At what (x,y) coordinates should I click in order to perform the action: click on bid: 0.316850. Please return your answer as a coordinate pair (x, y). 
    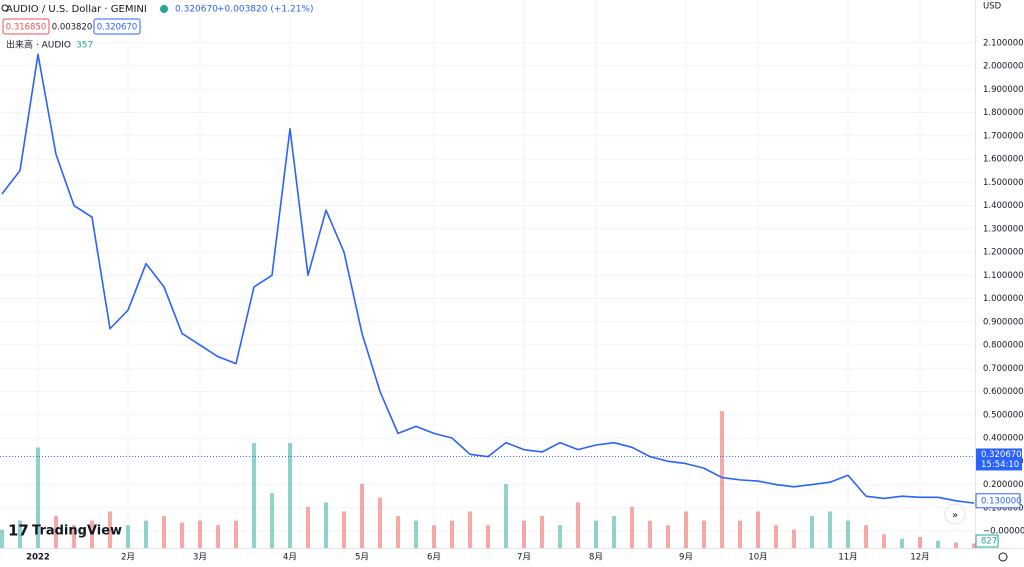
    Looking at the image, I should click on (26, 28).